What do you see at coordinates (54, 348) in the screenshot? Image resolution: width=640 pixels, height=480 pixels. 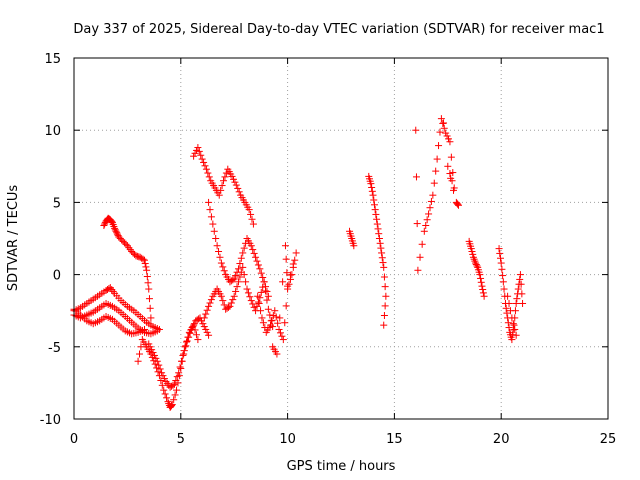 I see `y-tick-label: -5` at bounding box center [54, 348].